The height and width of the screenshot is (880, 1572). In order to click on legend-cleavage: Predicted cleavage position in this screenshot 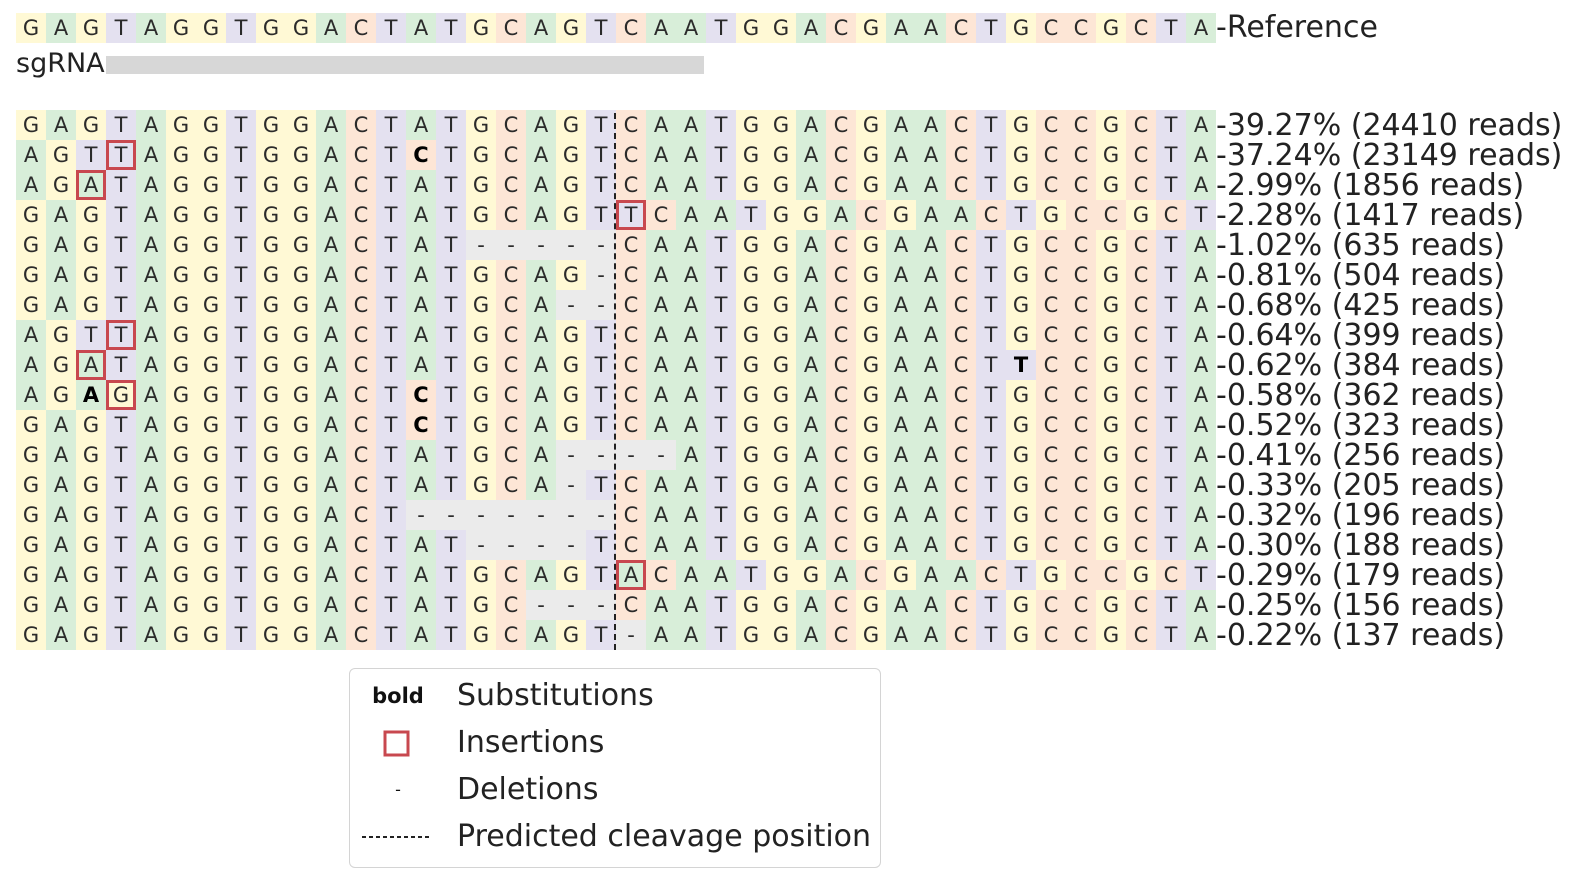, I will do `click(616, 837)`.